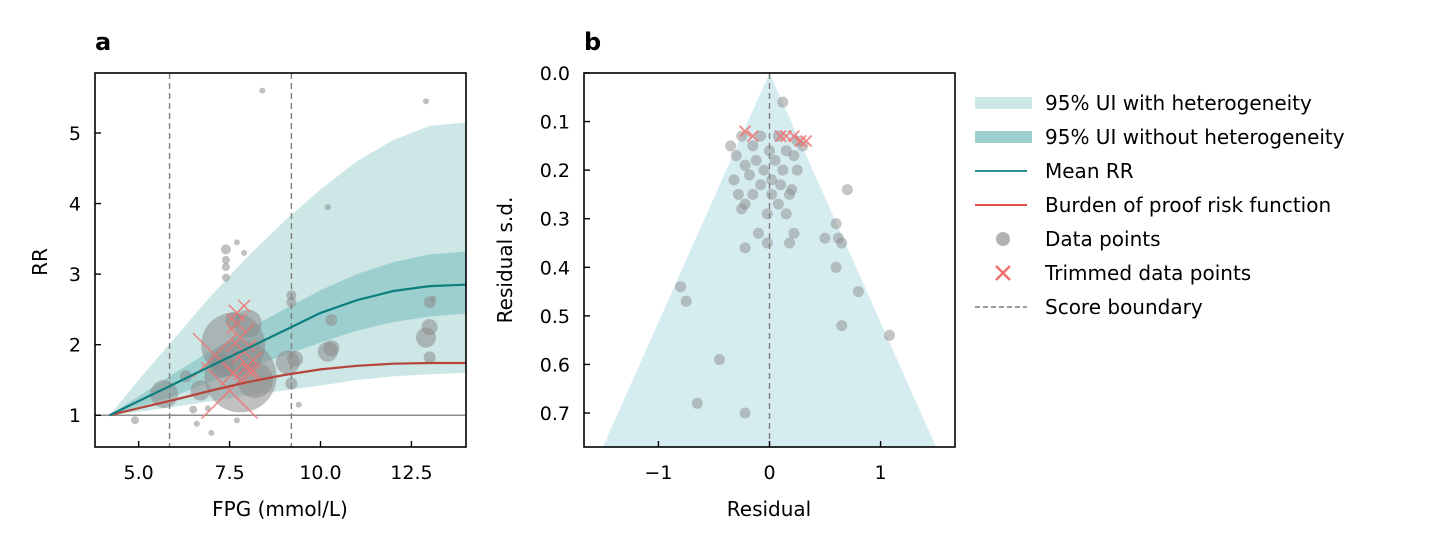 The image size is (1432, 550). I want to click on legend-symbol-cross, so click(1003, 273).